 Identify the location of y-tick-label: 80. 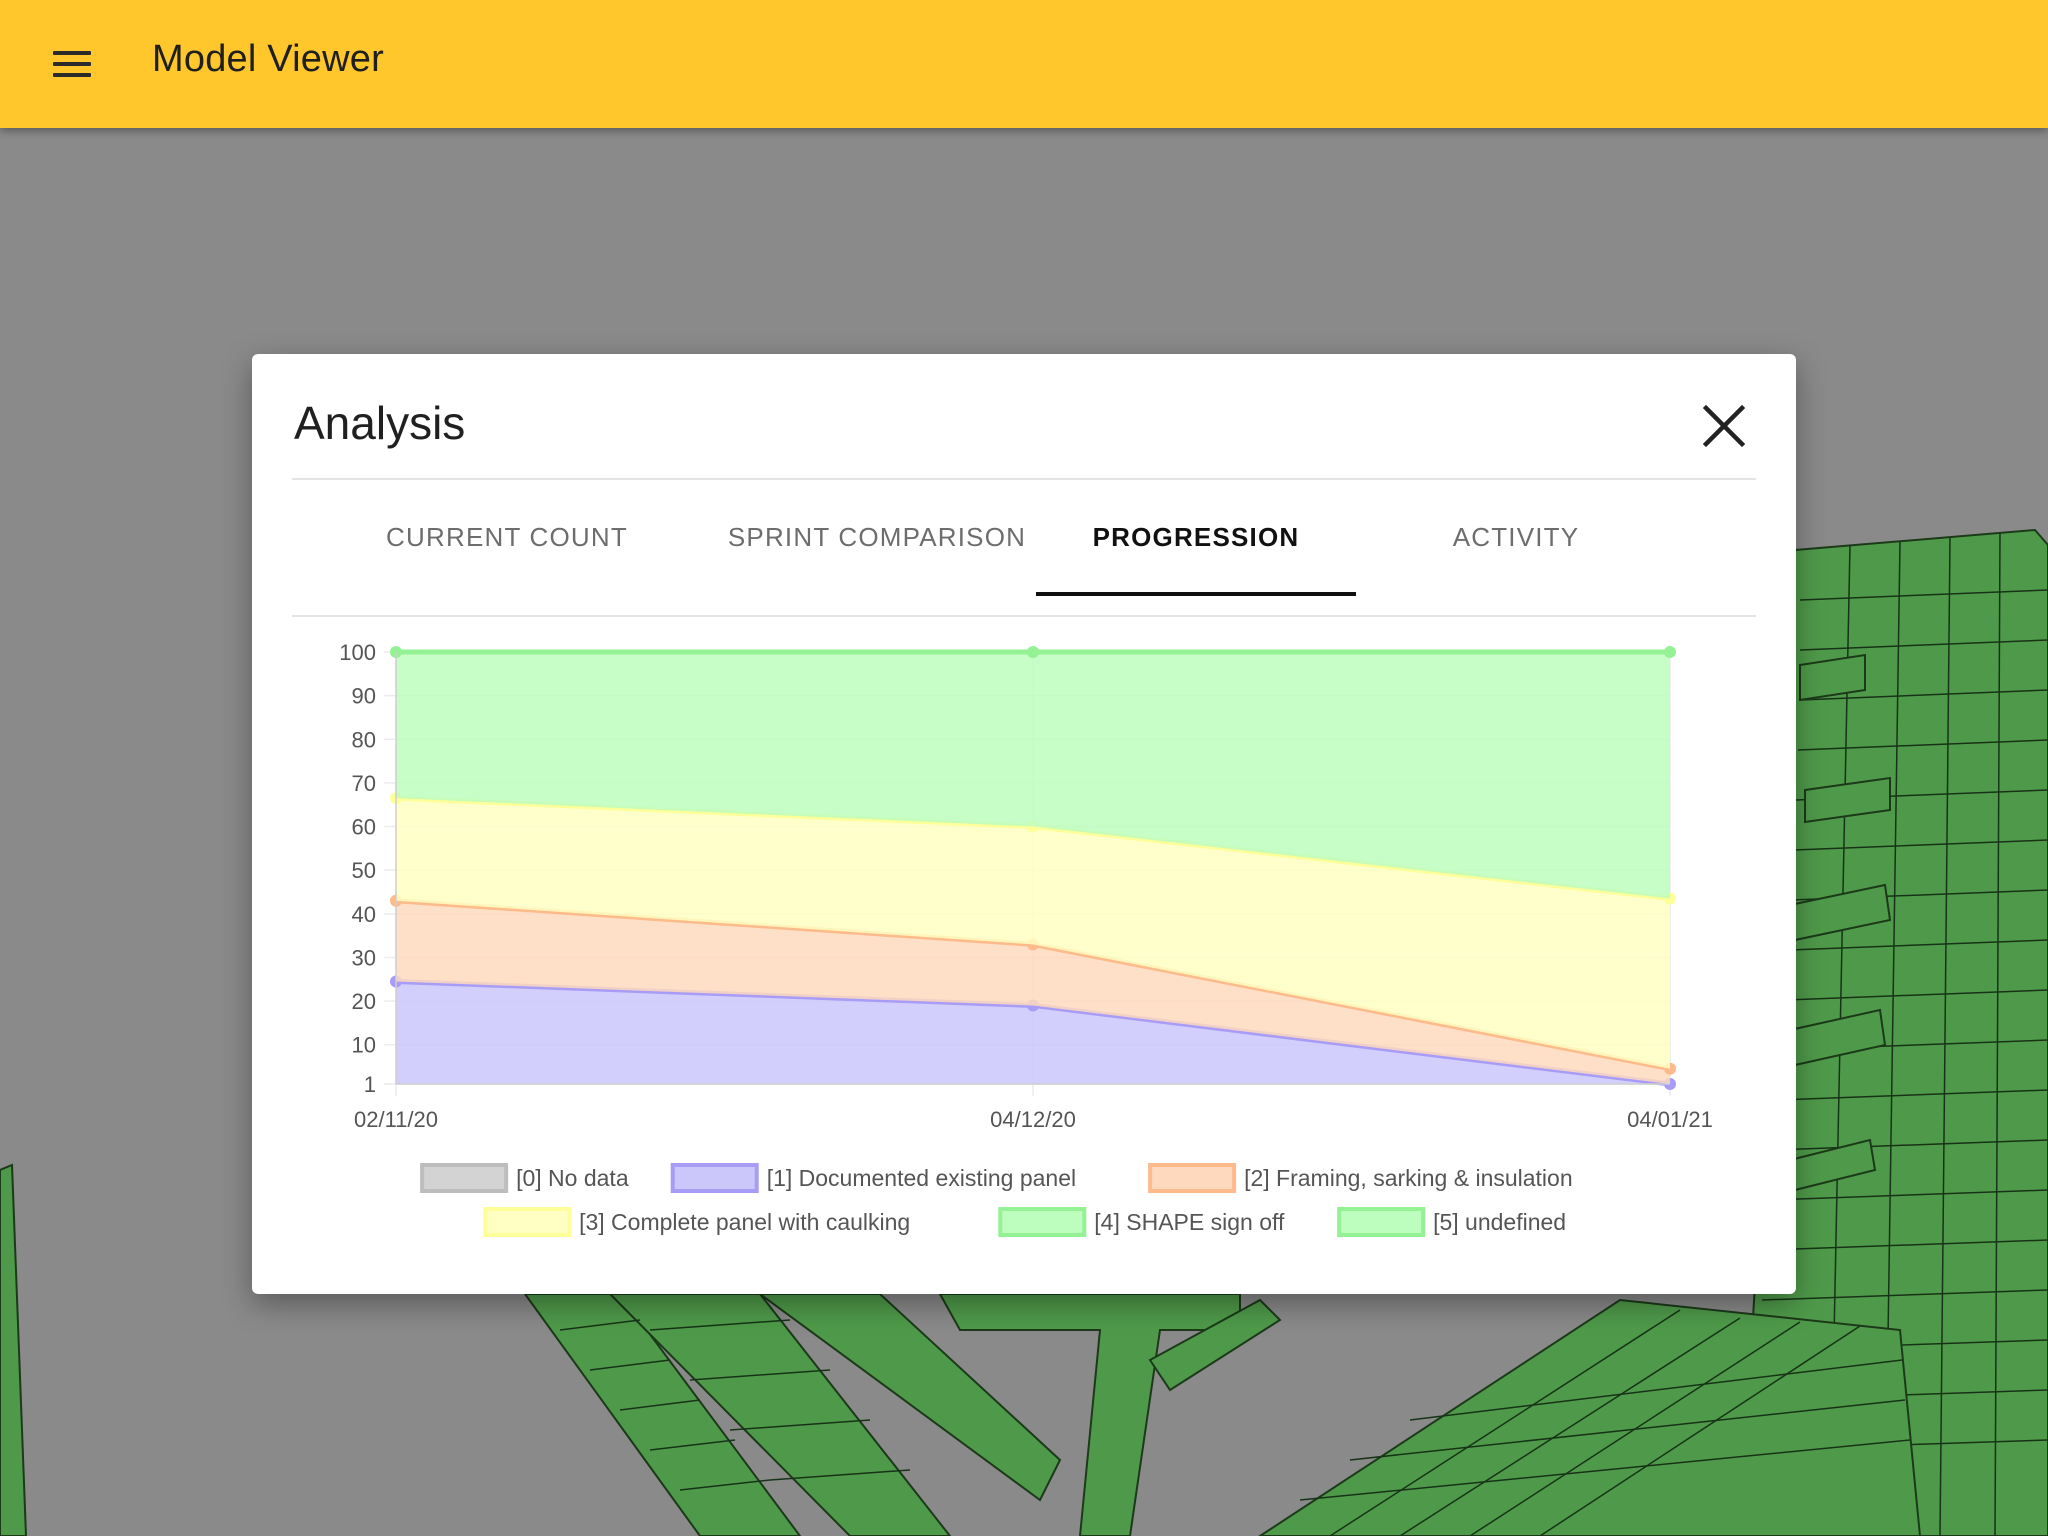
(364, 739).